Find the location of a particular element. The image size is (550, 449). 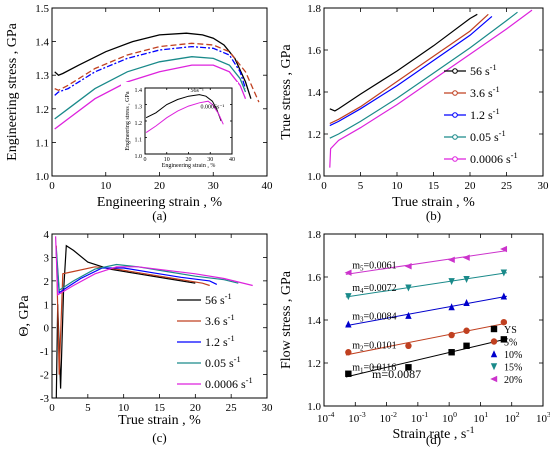

panel-label-d: (d) is located at coordinates (433, 439).